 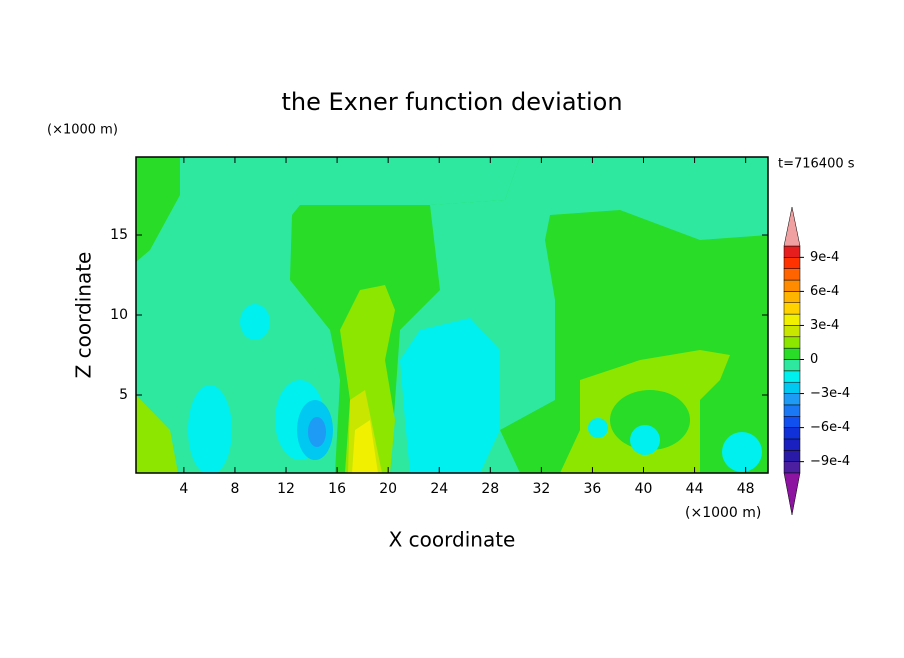 What do you see at coordinates (830, 461) in the screenshot?
I see `colorbar-label: −9e-4` at bounding box center [830, 461].